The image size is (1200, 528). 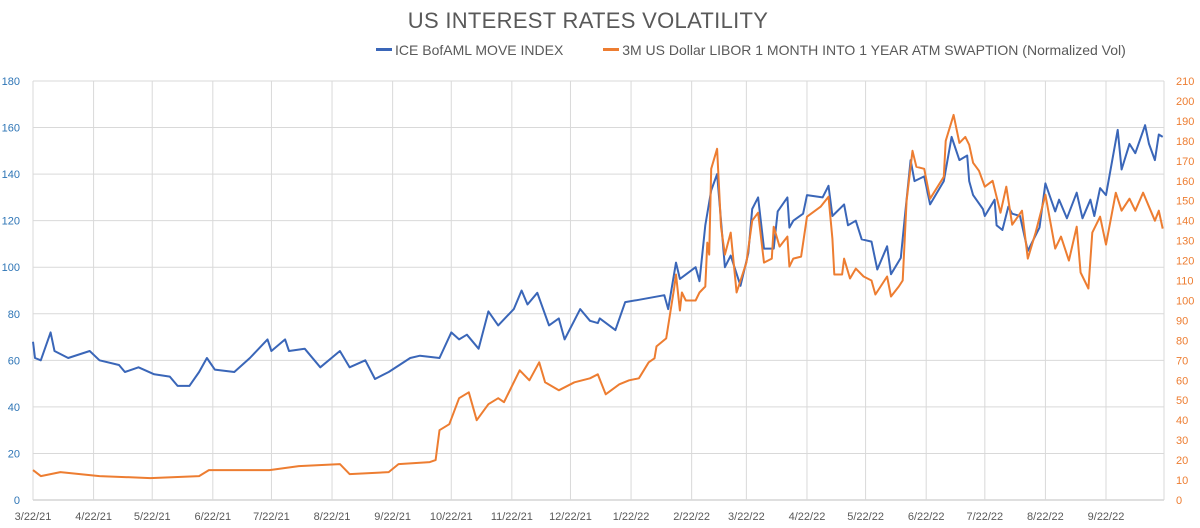 What do you see at coordinates (1179, 501) in the screenshot?
I see `y-right-tick-label: 0` at bounding box center [1179, 501].